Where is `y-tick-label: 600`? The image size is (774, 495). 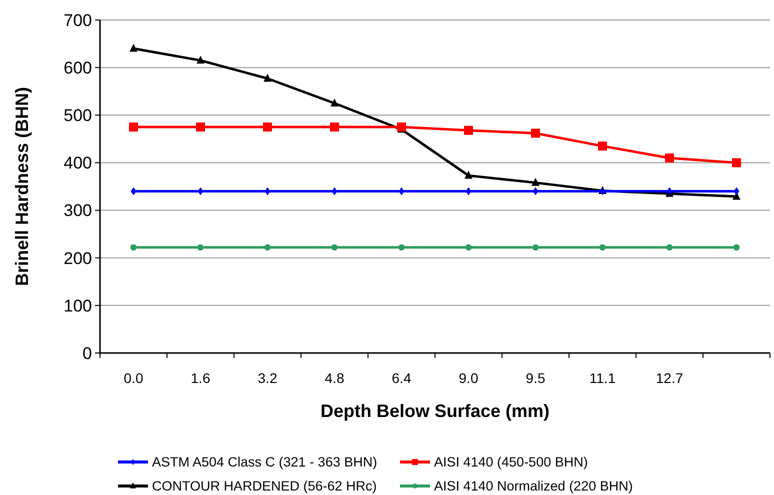
y-tick-label: 600 is located at coordinates (78, 68).